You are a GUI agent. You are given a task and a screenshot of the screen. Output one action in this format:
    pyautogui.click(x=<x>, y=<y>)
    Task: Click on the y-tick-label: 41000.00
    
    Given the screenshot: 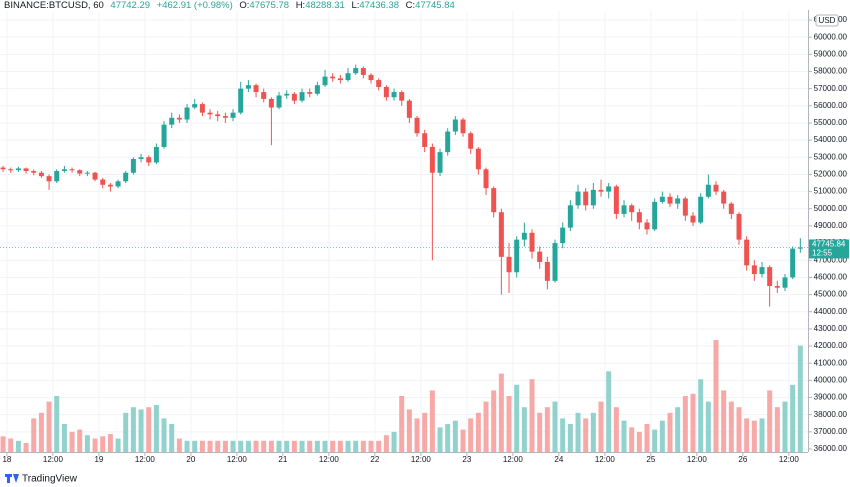 What is the action you would take?
    pyautogui.click(x=831, y=362)
    